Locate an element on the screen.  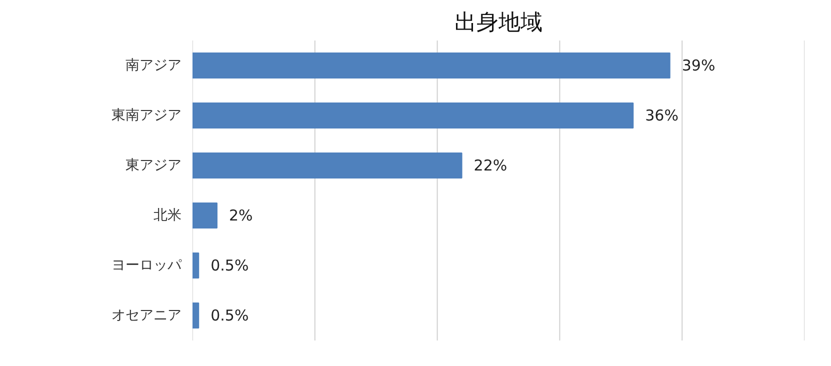
chart-title: 出身地域 is located at coordinates (498, 23).